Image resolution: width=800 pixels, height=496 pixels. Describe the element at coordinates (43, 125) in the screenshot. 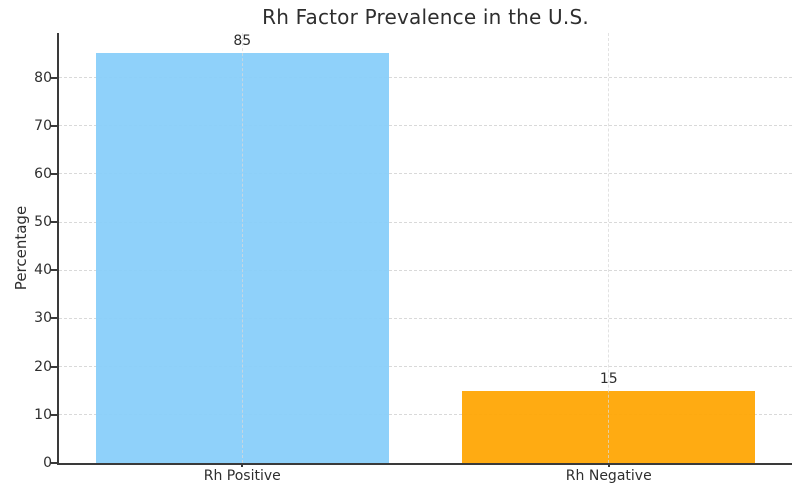

I see `y-tick-label: 70` at that location.